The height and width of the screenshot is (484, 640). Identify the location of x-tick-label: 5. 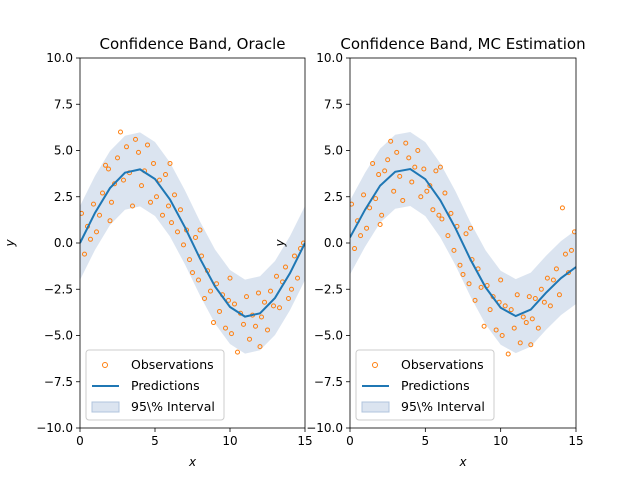
(155, 441).